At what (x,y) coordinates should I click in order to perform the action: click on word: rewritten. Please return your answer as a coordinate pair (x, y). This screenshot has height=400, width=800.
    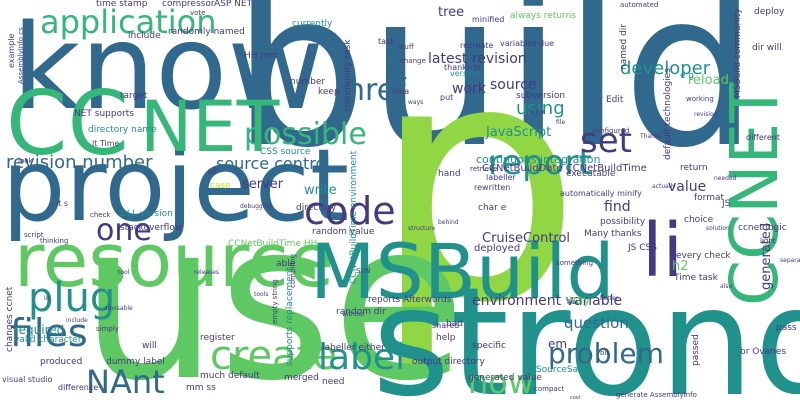
    Looking at the image, I should click on (492, 187).